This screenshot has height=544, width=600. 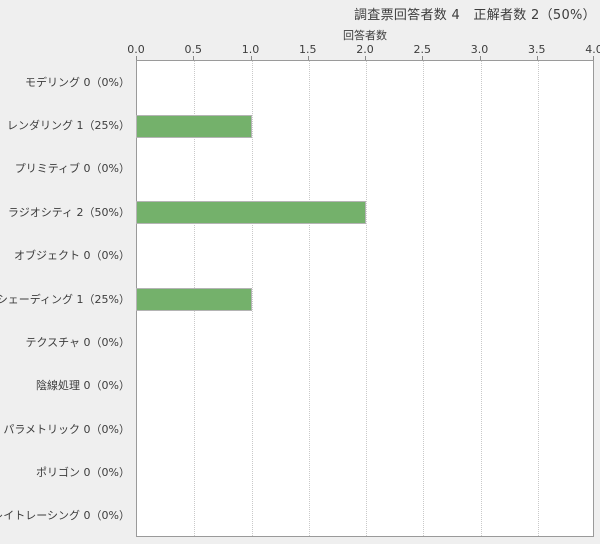 What do you see at coordinates (66, 429) in the screenshot?
I see `y-tick-label: パラメトリック 0（0%）` at bounding box center [66, 429].